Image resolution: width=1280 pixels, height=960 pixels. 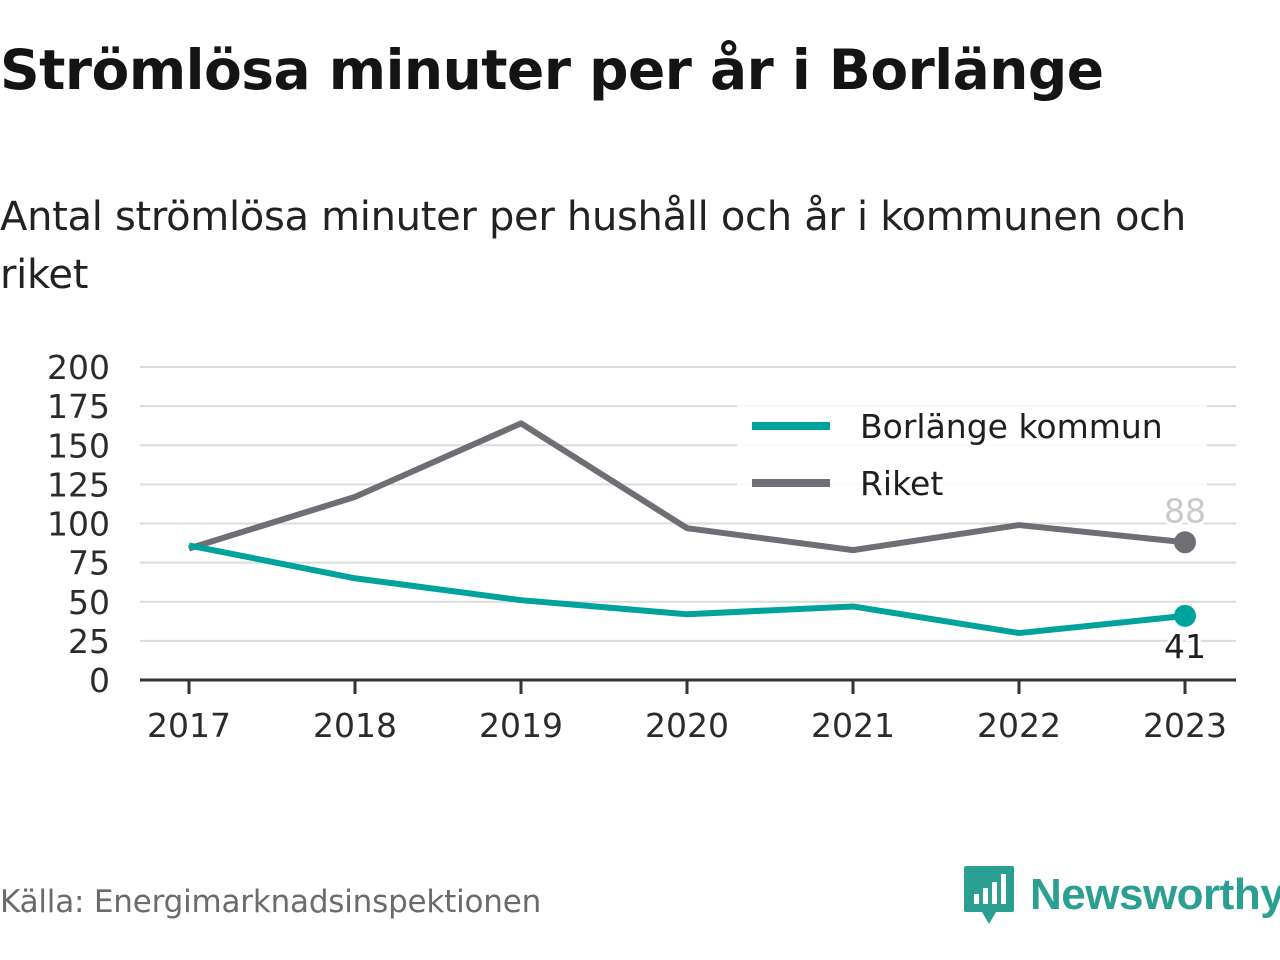 What do you see at coordinates (189, 725) in the screenshot?
I see `x-tick-label: 2017` at bounding box center [189, 725].